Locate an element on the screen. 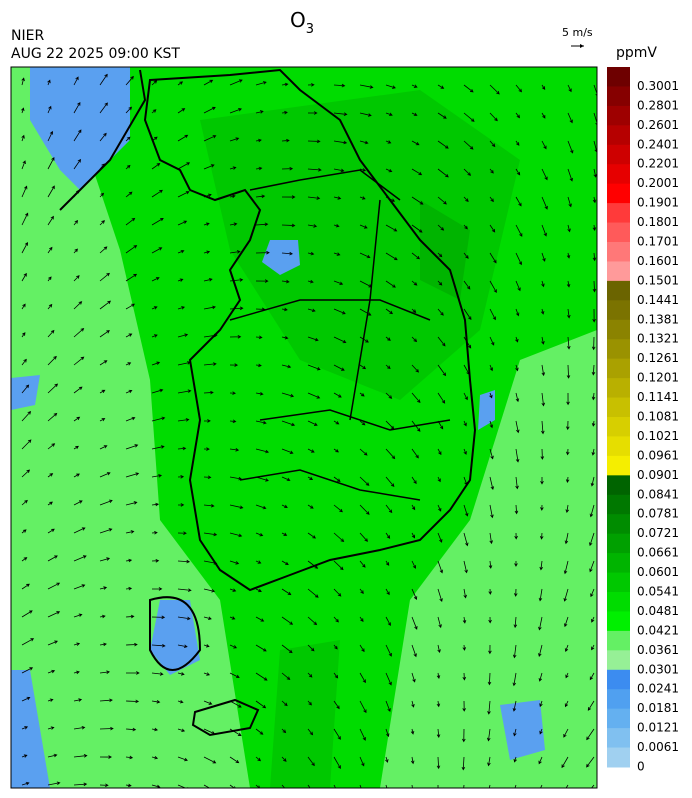 The width and height of the screenshot is (692, 798). colorbar-label: 0.0961 is located at coordinates (658, 455).